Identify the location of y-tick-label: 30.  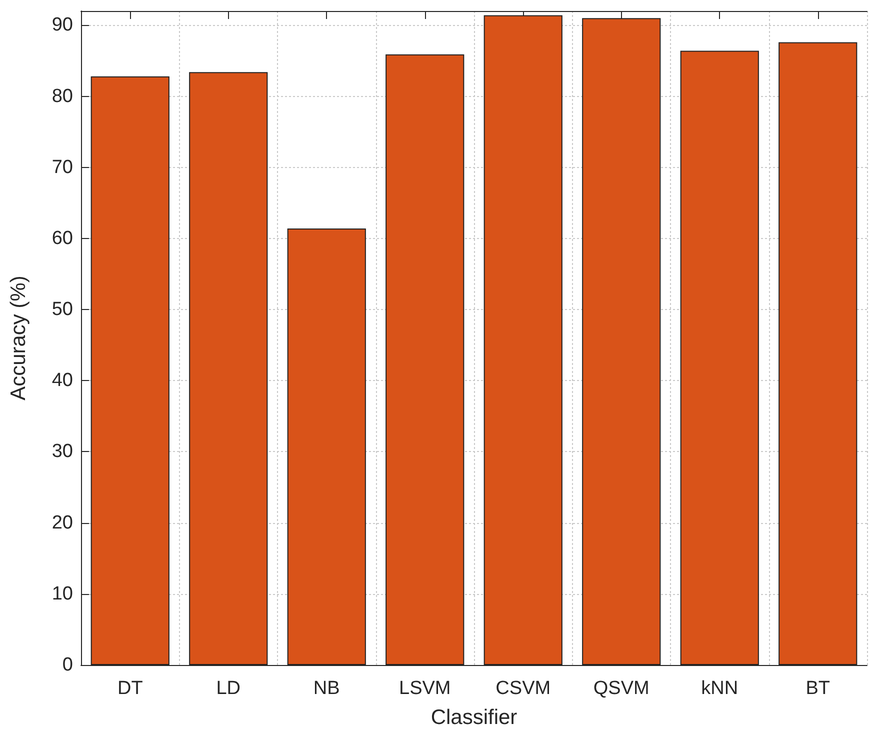
(62, 451).